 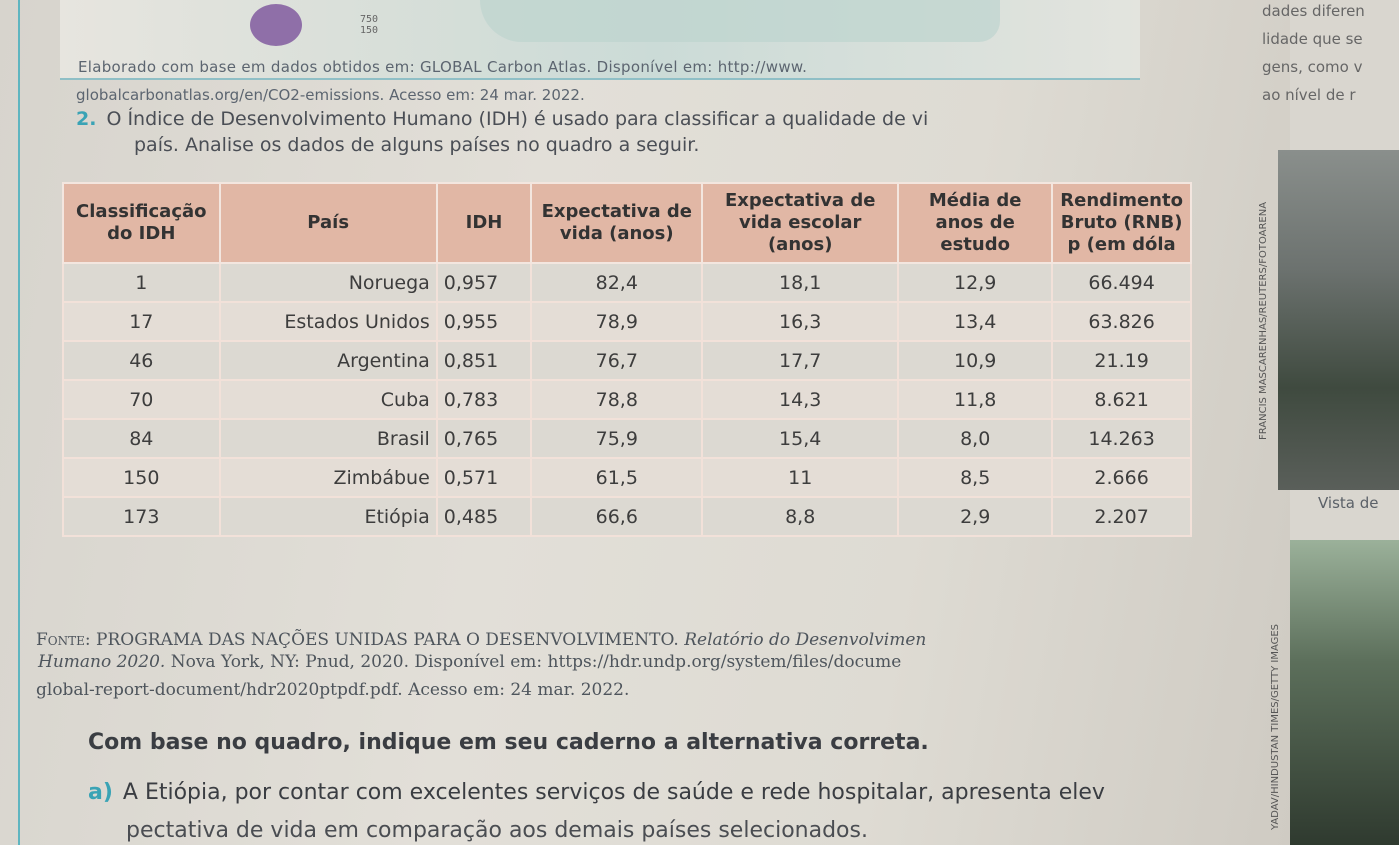 What do you see at coordinates (484, 223) in the screenshot?
I see `header-idh: IDH` at bounding box center [484, 223].